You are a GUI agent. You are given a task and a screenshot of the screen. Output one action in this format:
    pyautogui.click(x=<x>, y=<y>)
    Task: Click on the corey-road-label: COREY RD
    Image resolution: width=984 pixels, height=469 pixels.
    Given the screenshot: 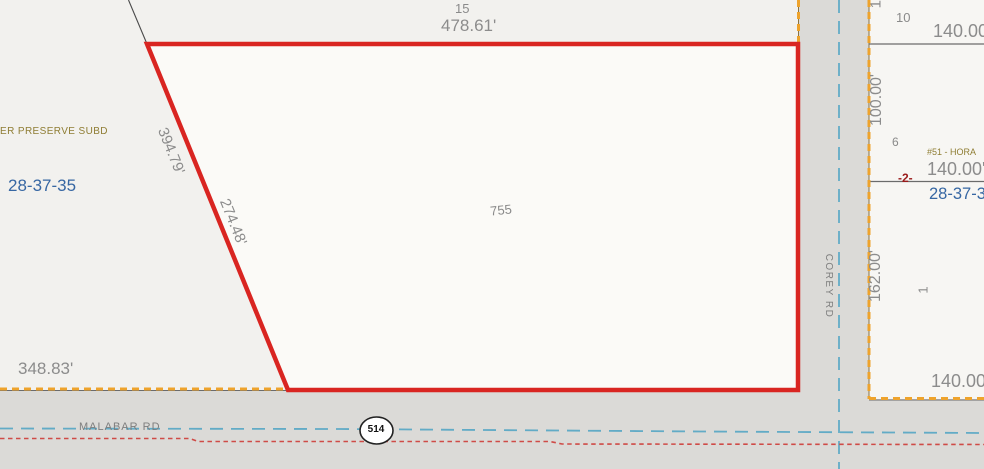 What is the action you would take?
    pyautogui.click(x=828, y=286)
    